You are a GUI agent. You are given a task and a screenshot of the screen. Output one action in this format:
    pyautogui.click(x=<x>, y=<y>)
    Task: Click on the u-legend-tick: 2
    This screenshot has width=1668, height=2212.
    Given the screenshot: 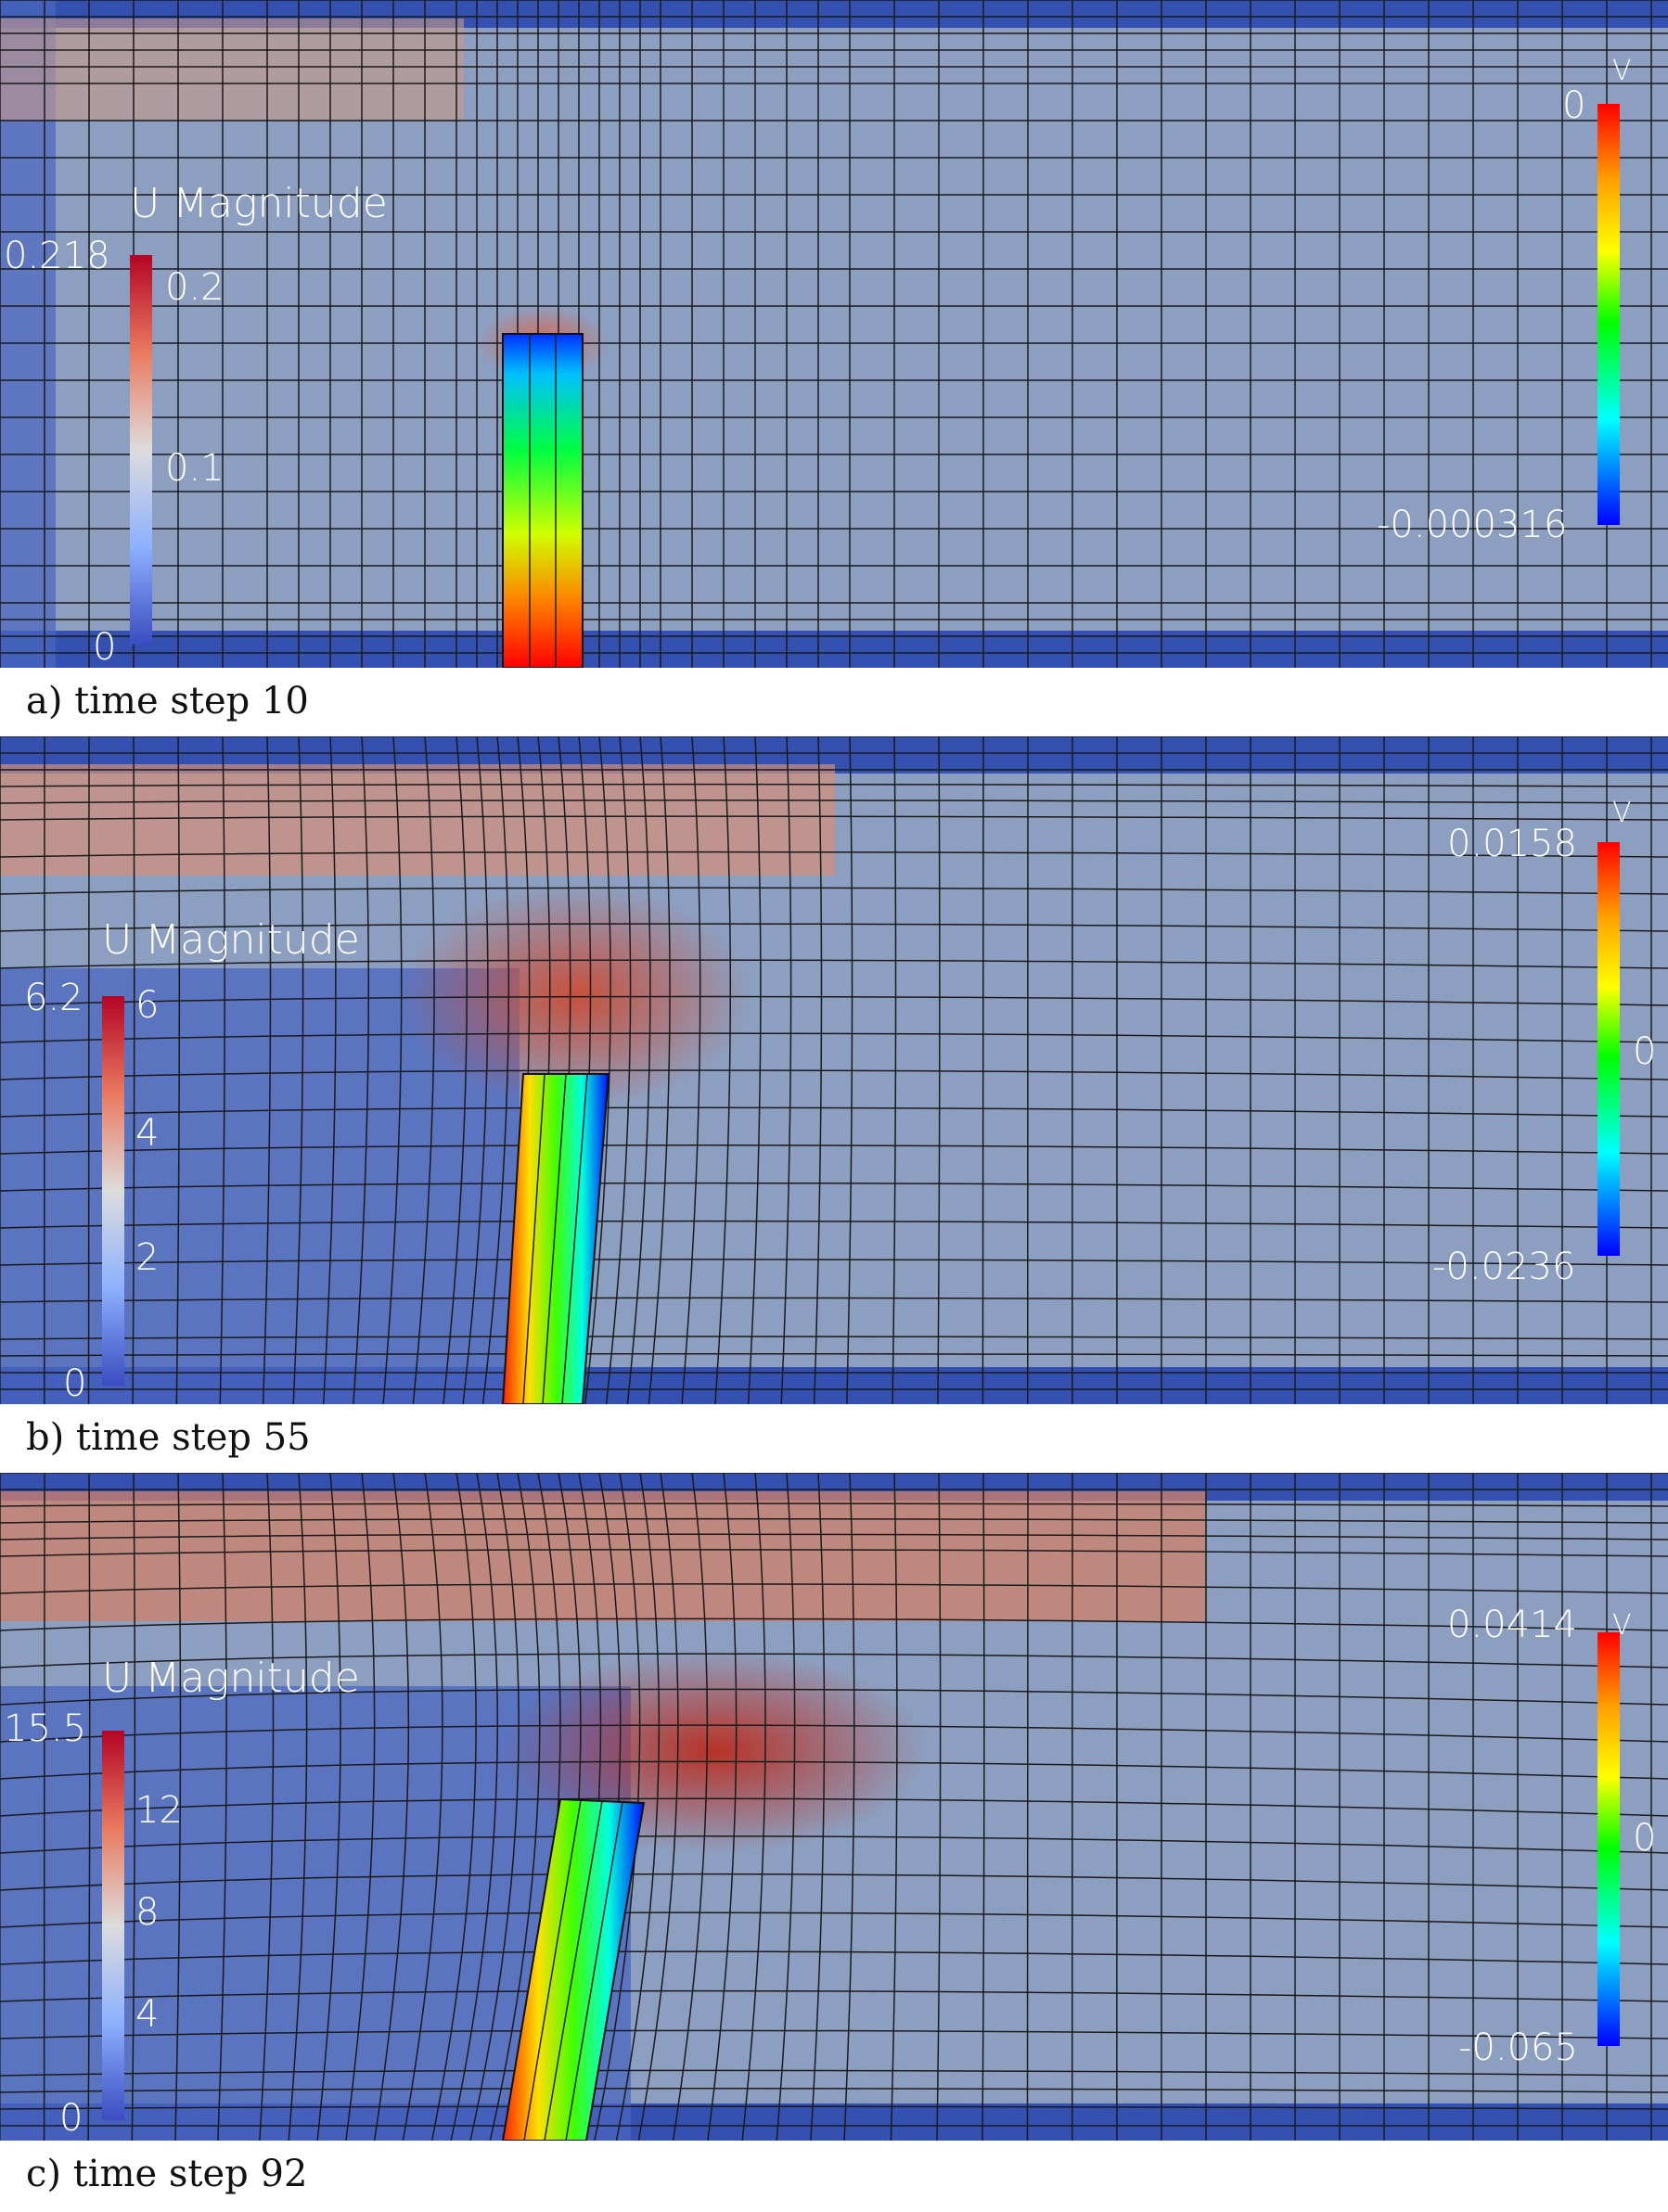 What is the action you would take?
    pyautogui.click(x=147, y=1257)
    